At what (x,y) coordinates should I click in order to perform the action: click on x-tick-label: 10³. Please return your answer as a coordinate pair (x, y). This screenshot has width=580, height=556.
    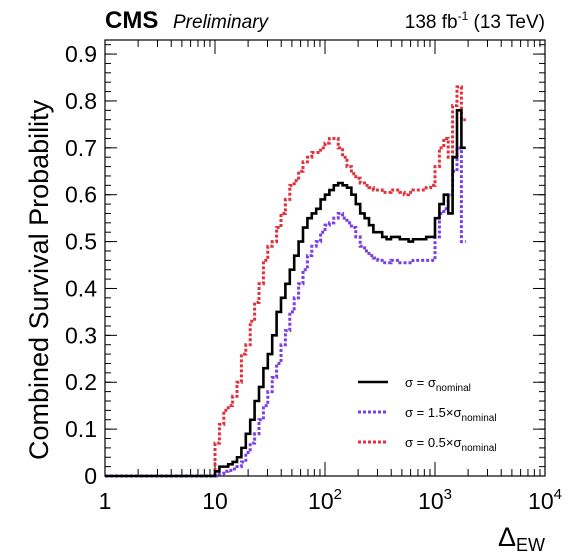
    Looking at the image, I should click on (435, 500).